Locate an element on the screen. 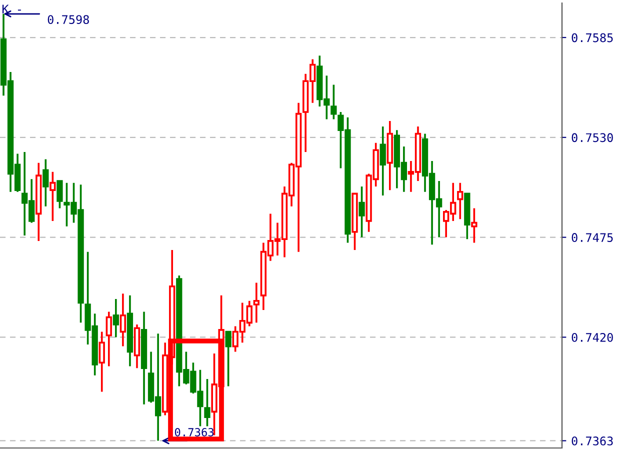 The height and width of the screenshot is (453, 619). annotation: 0.7363 is located at coordinates (194, 432).